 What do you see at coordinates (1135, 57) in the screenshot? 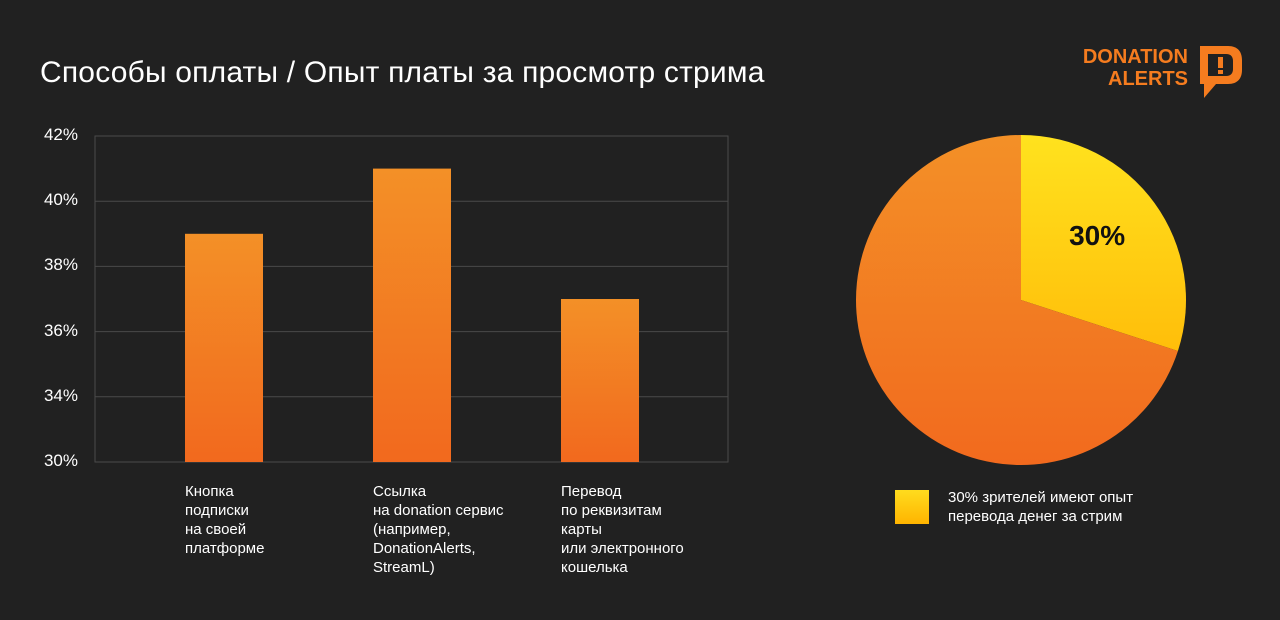
I see `logo-line1: DONATION` at bounding box center [1135, 57].